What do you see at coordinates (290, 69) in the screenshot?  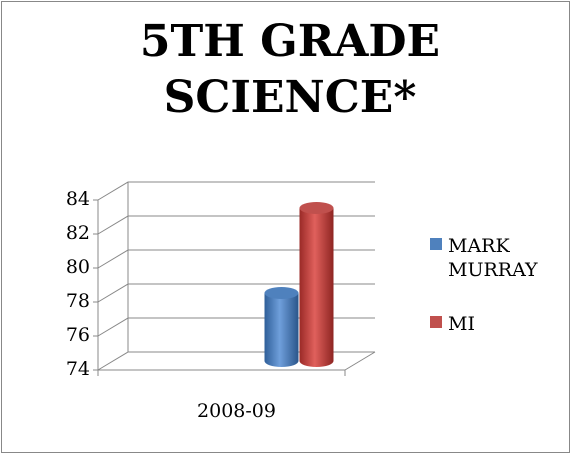 I see `chart-title: 5TH GRADE SCIENCE*` at bounding box center [290, 69].